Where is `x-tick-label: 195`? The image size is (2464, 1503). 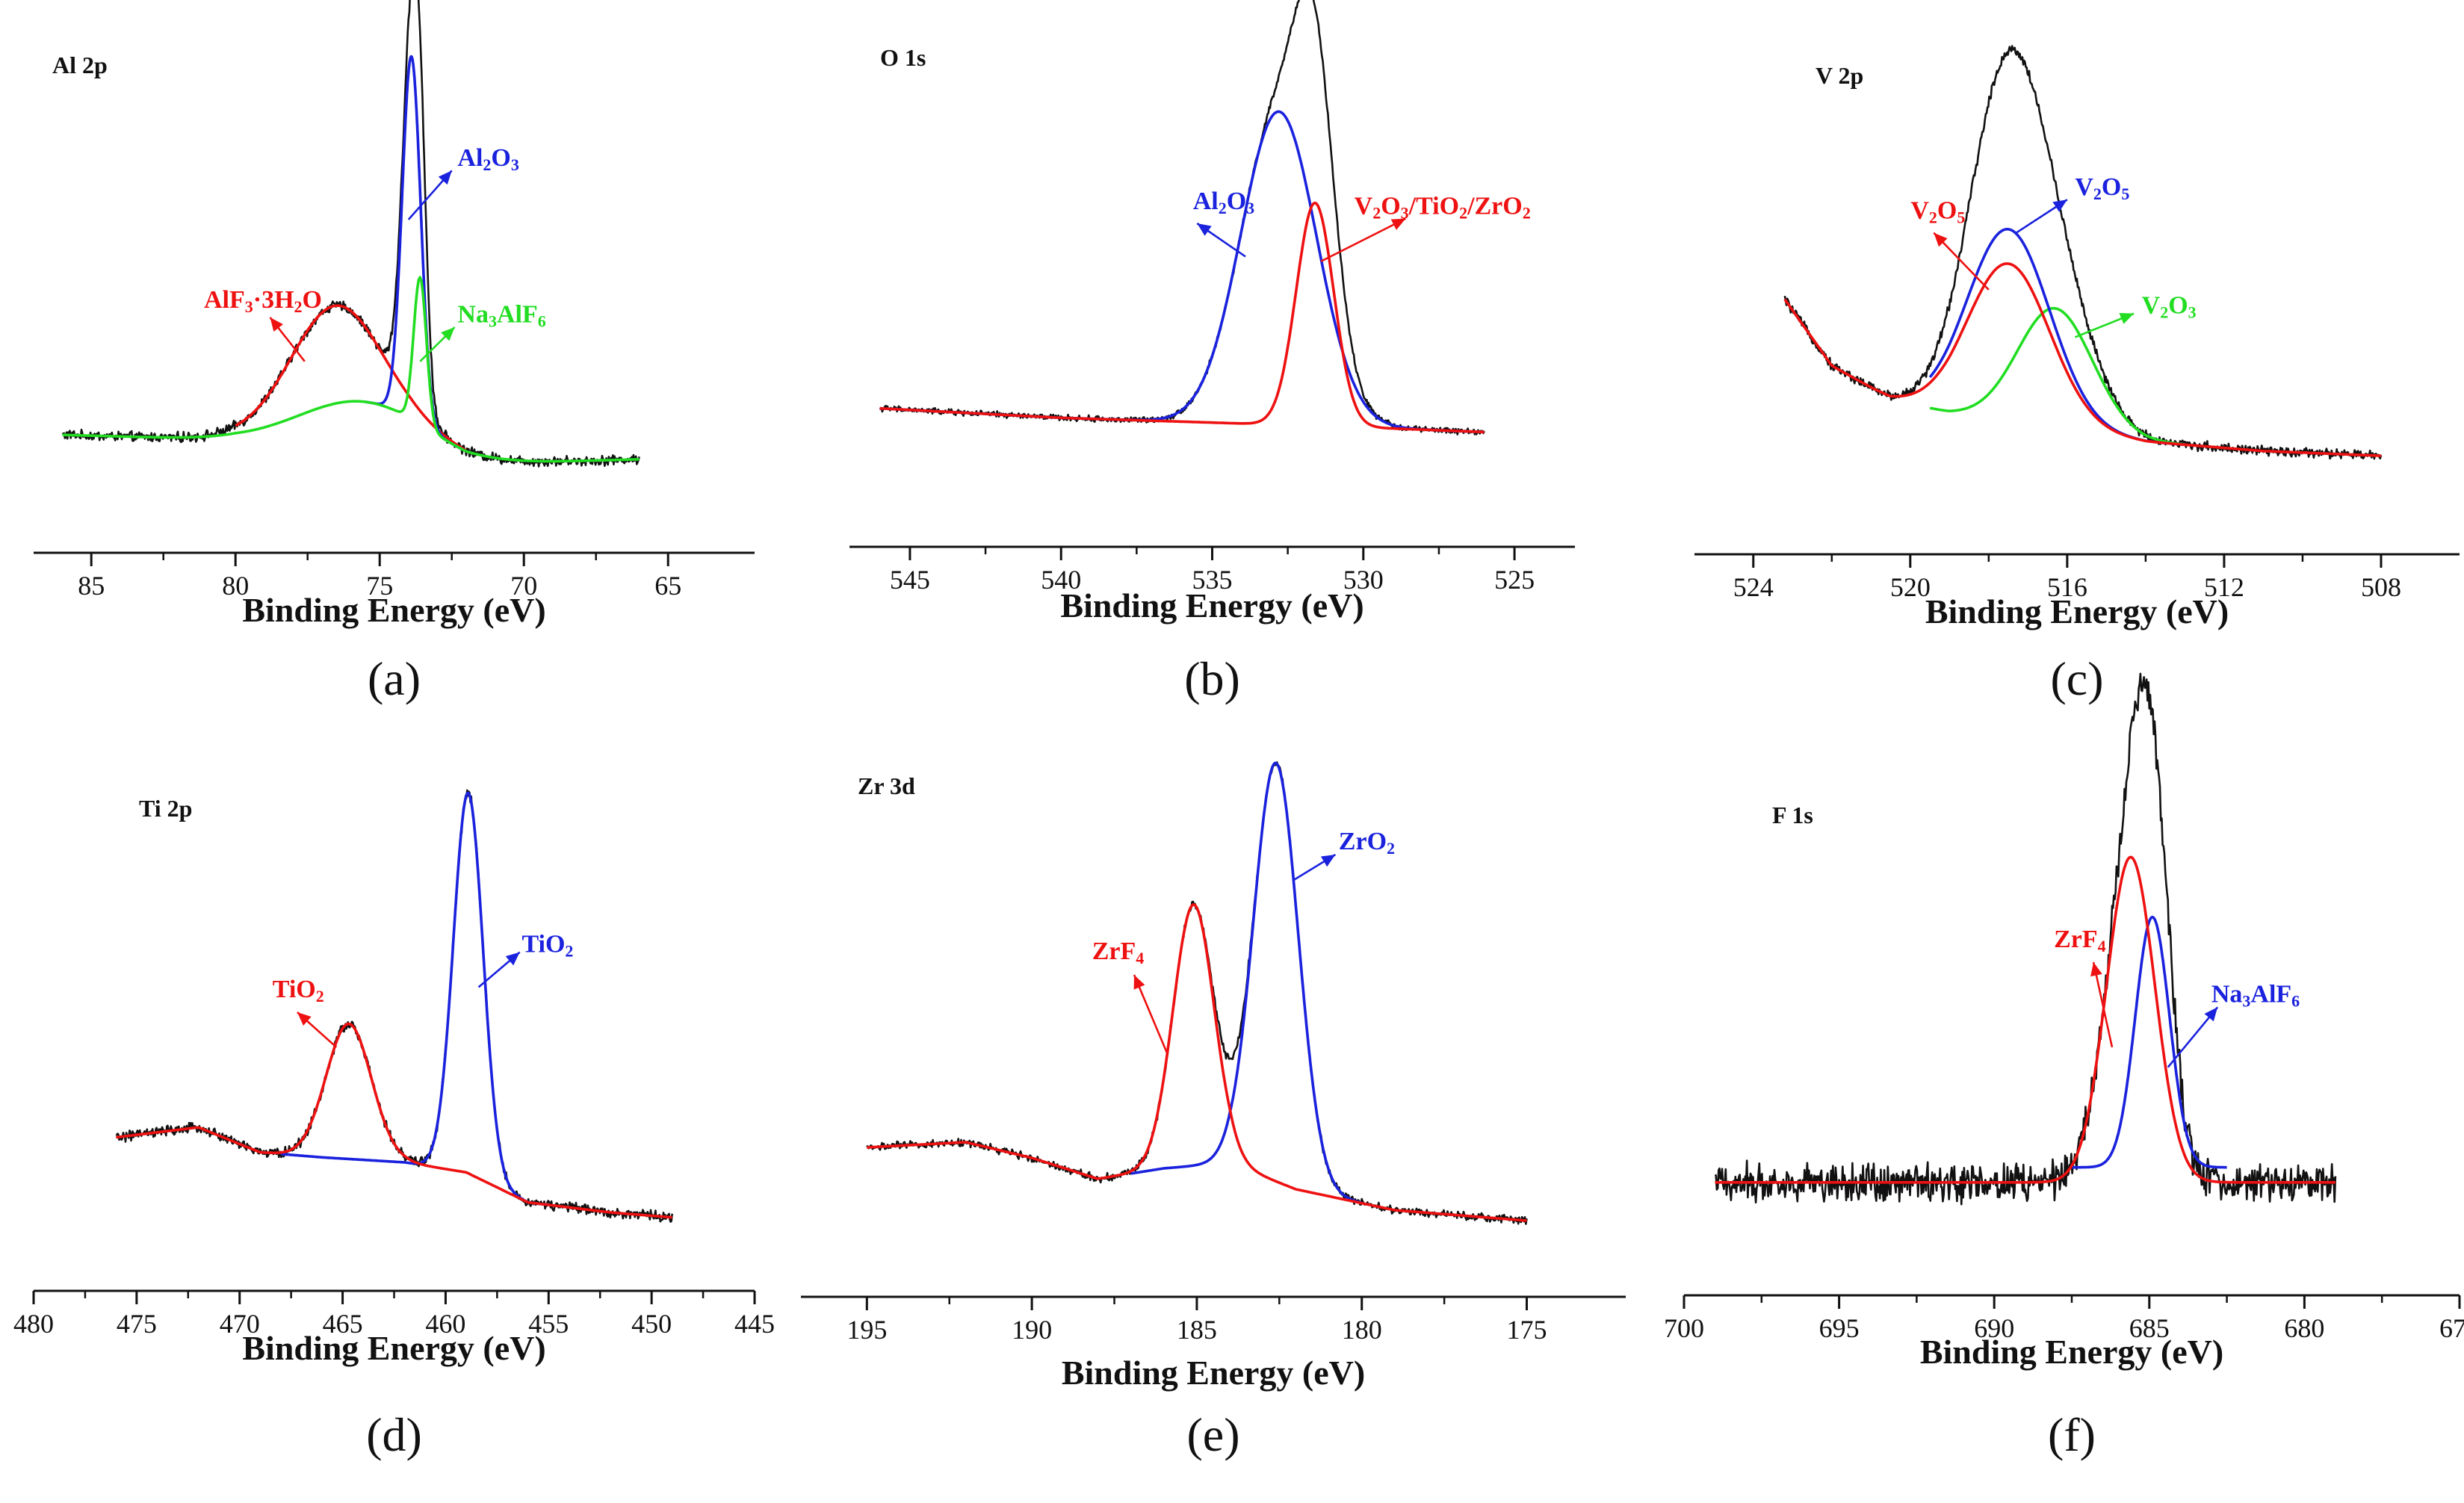 x-tick-label: 195 is located at coordinates (867, 1330).